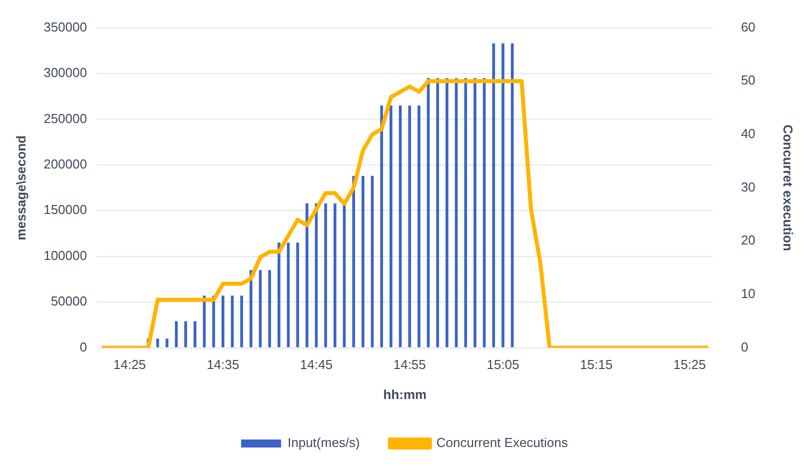 Image resolution: width=809 pixels, height=466 pixels. What do you see at coordinates (748, 134) in the screenshot?
I see `y2-tick-label: 40` at bounding box center [748, 134].